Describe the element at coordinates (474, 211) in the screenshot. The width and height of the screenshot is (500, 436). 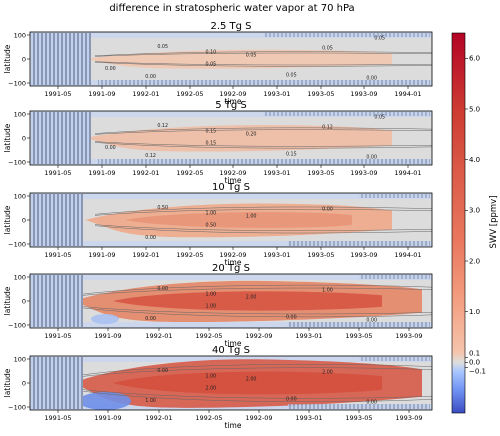
I see `colorbar-tick-label: 3.0` at that location.